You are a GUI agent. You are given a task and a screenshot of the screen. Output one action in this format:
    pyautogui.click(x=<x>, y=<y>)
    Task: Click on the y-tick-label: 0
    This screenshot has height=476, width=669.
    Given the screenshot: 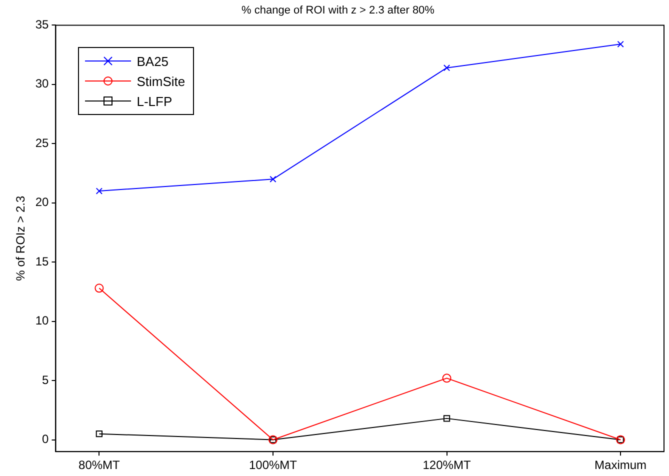 What is the action you would take?
    pyautogui.click(x=46, y=439)
    